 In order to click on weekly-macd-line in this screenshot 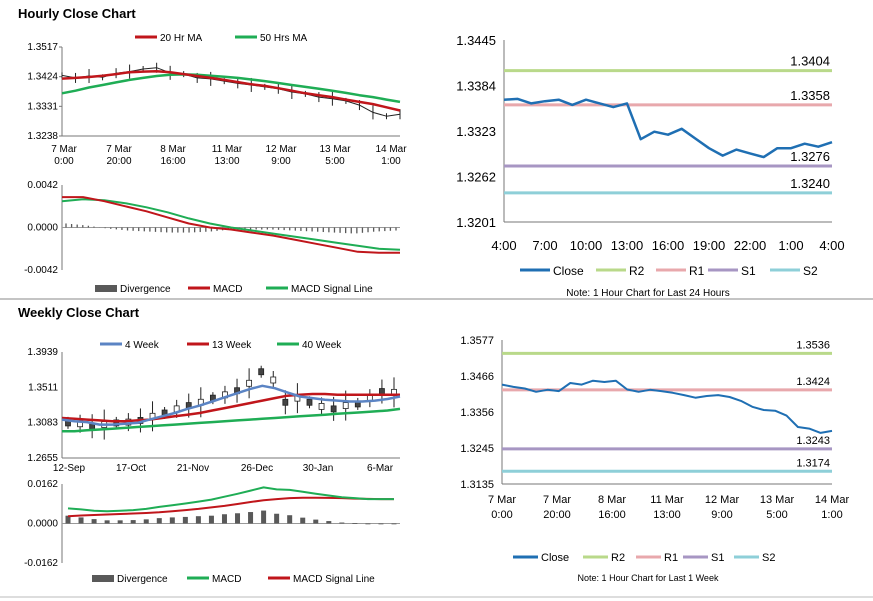, I will do `click(230, 499)`.